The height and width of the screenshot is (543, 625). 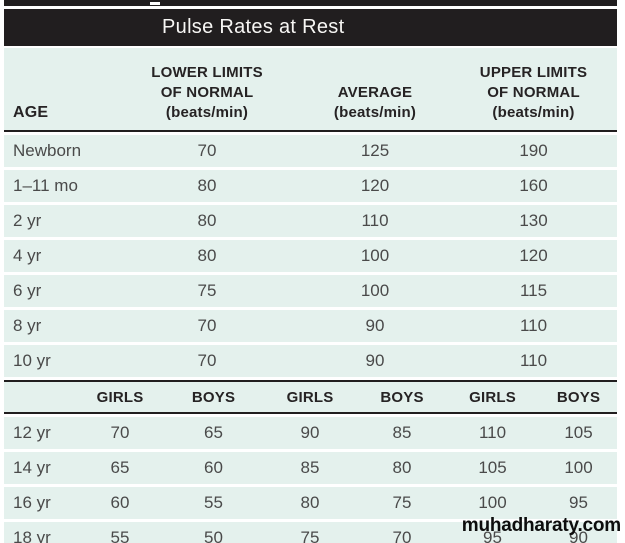 I want to click on col-header-lower-limits: LOWER LIMITS OF NORMAL (beats/min), so click(x=207, y=89).